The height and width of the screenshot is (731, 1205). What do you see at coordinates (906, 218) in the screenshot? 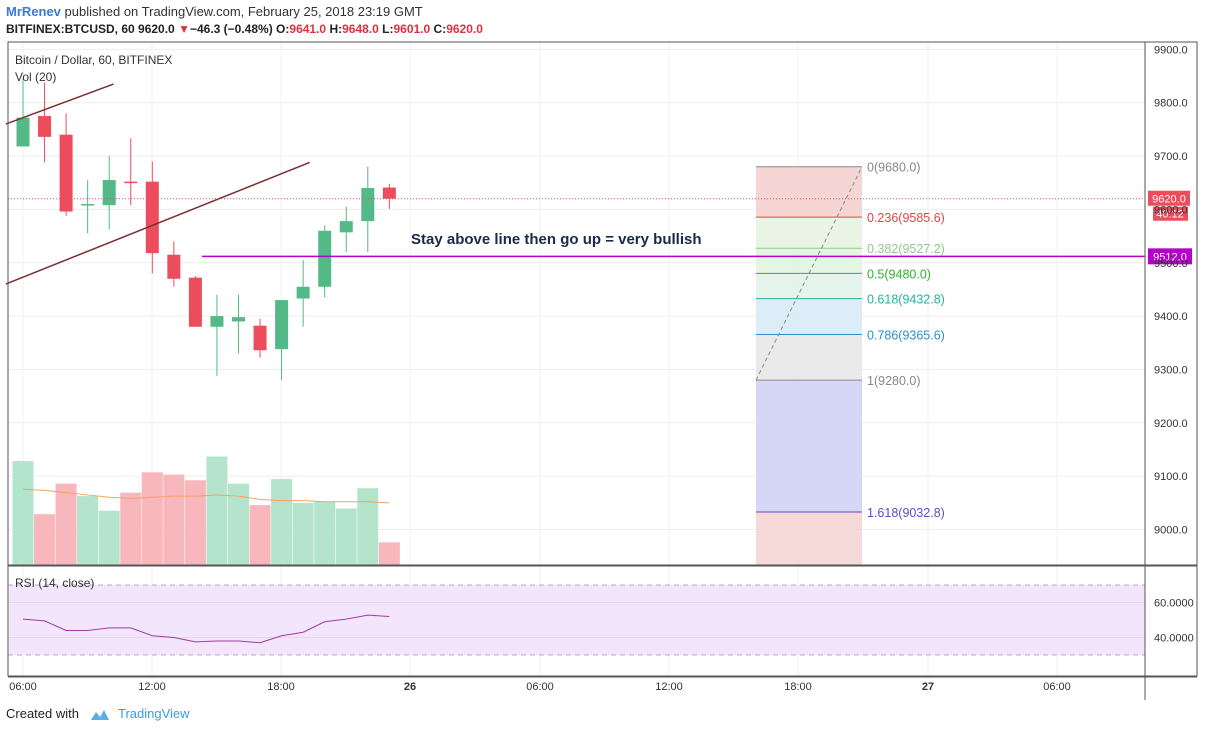
I see `fib-level-label: 0.236(9585.6)` at bounding box center [906, 218].